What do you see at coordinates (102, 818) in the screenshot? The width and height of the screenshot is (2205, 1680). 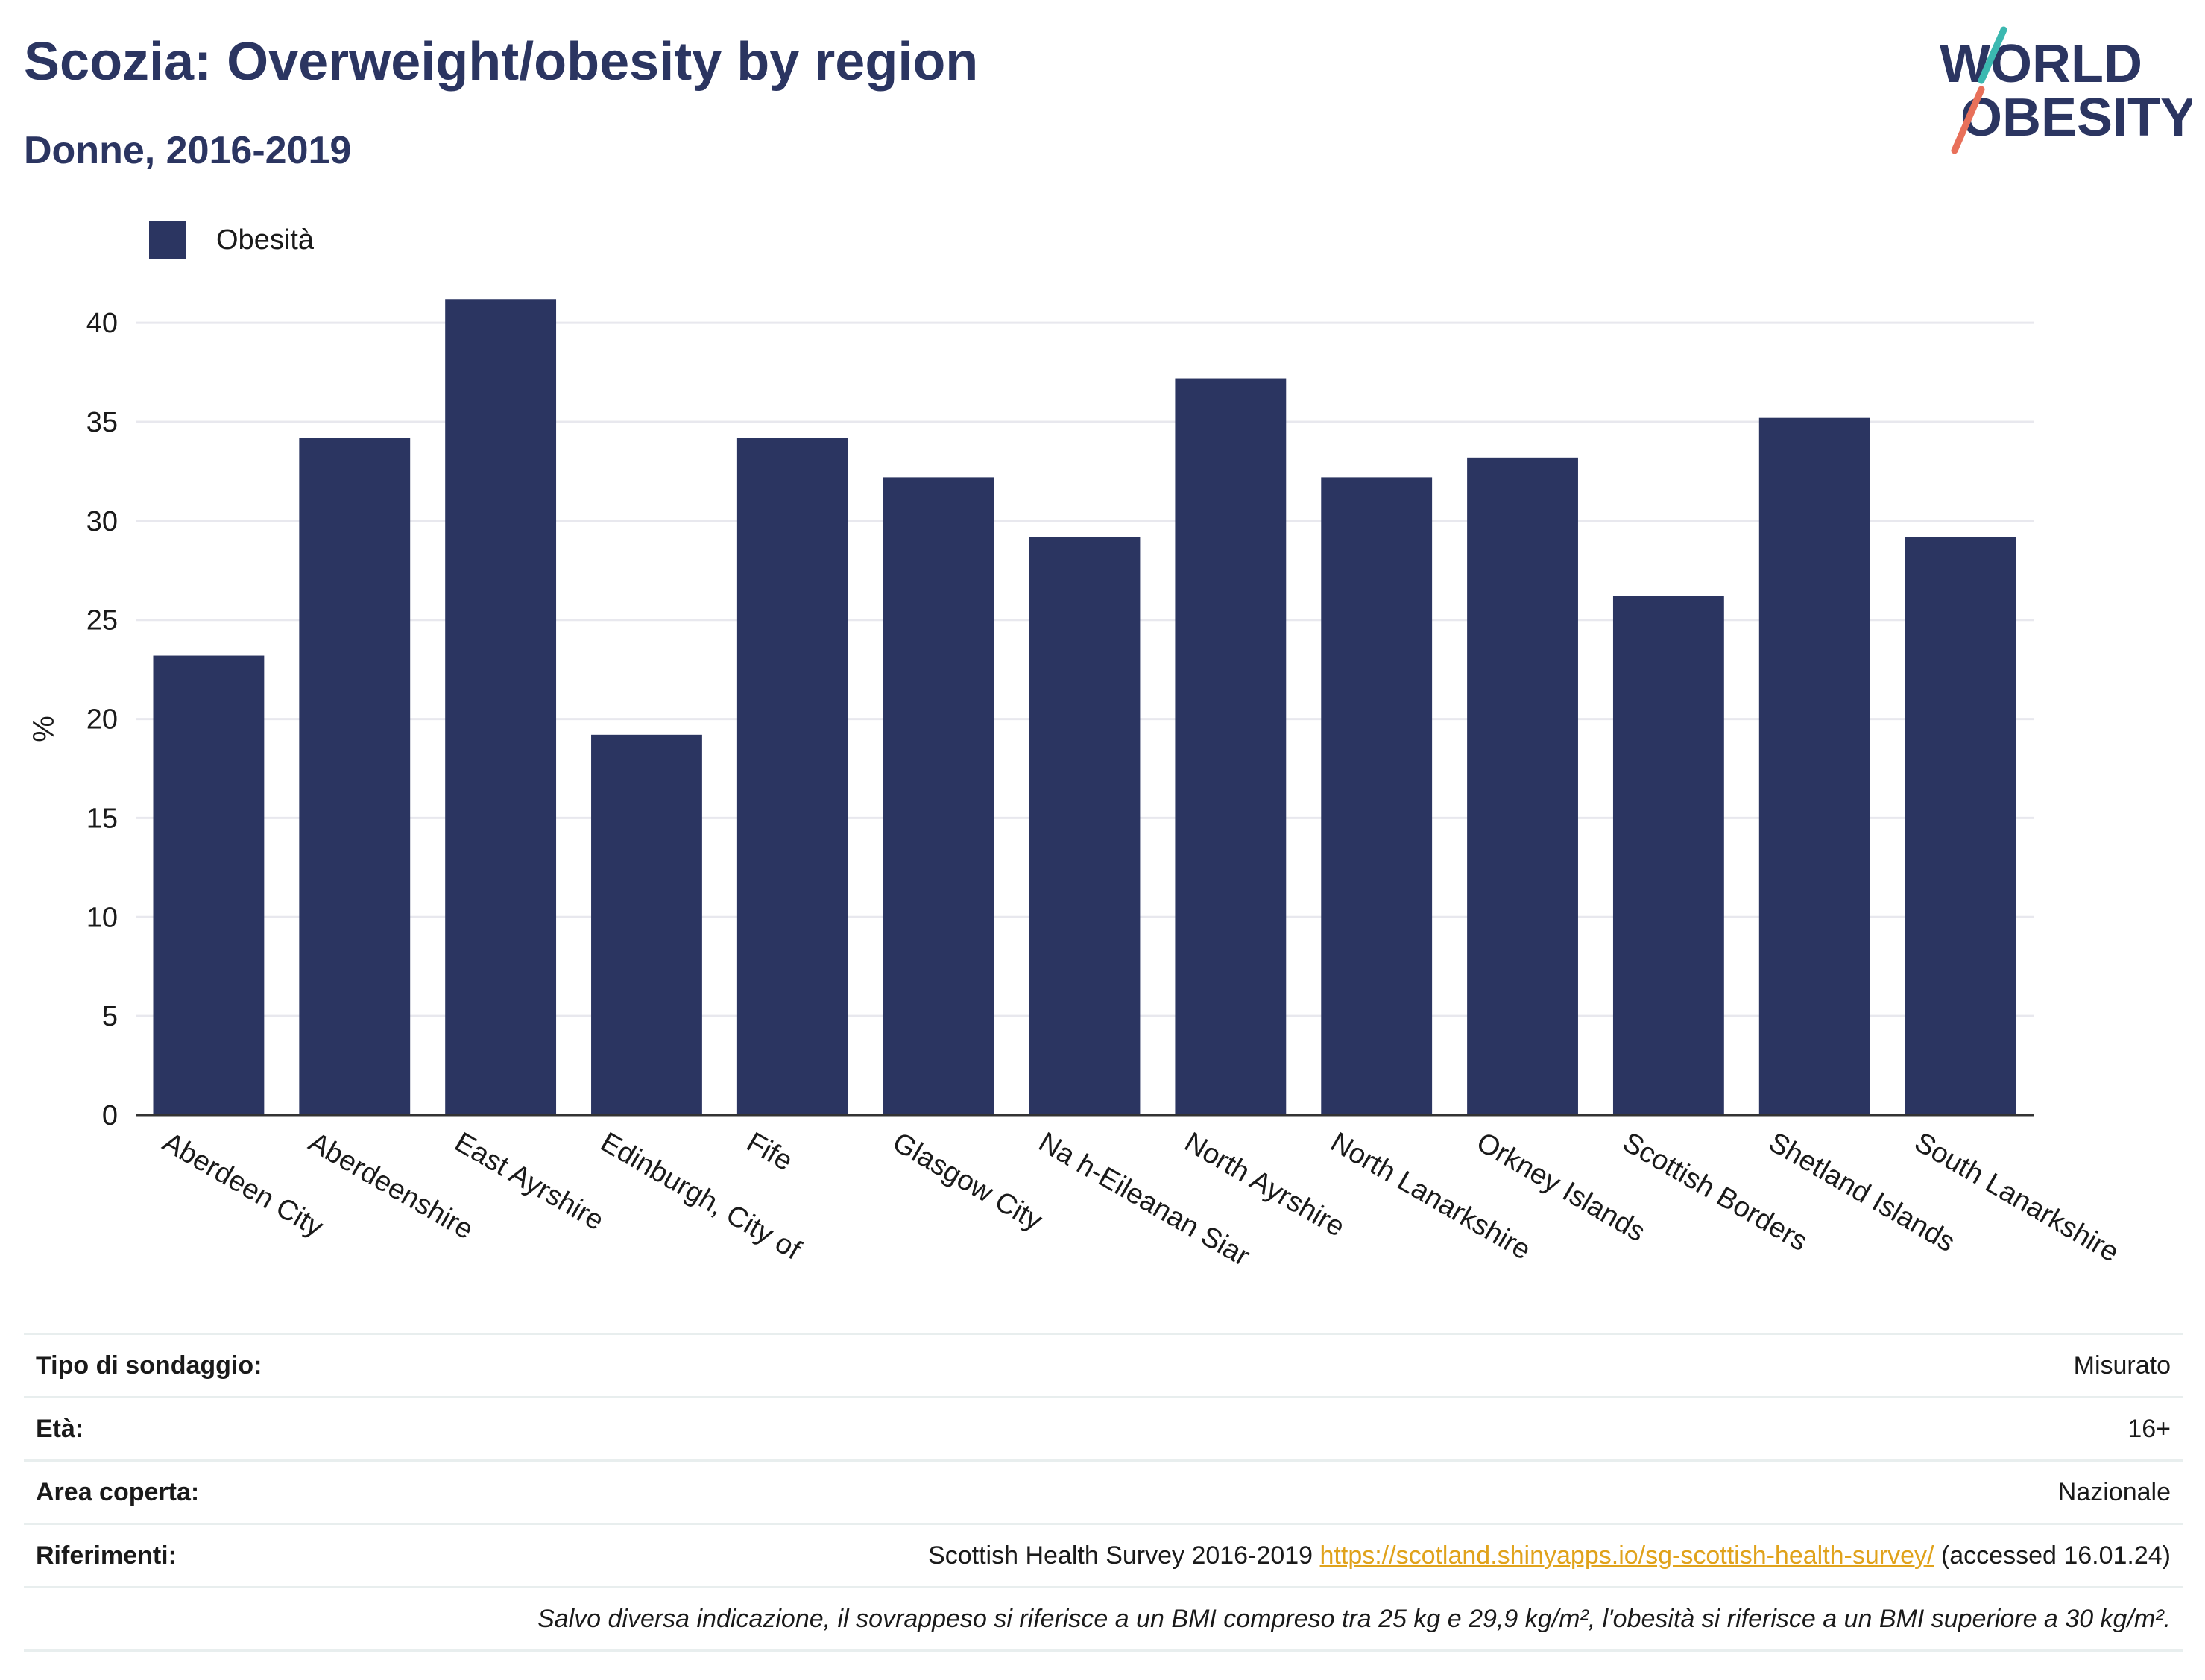 I see `y-tick-label: 15` at bounding box center [102, 818].